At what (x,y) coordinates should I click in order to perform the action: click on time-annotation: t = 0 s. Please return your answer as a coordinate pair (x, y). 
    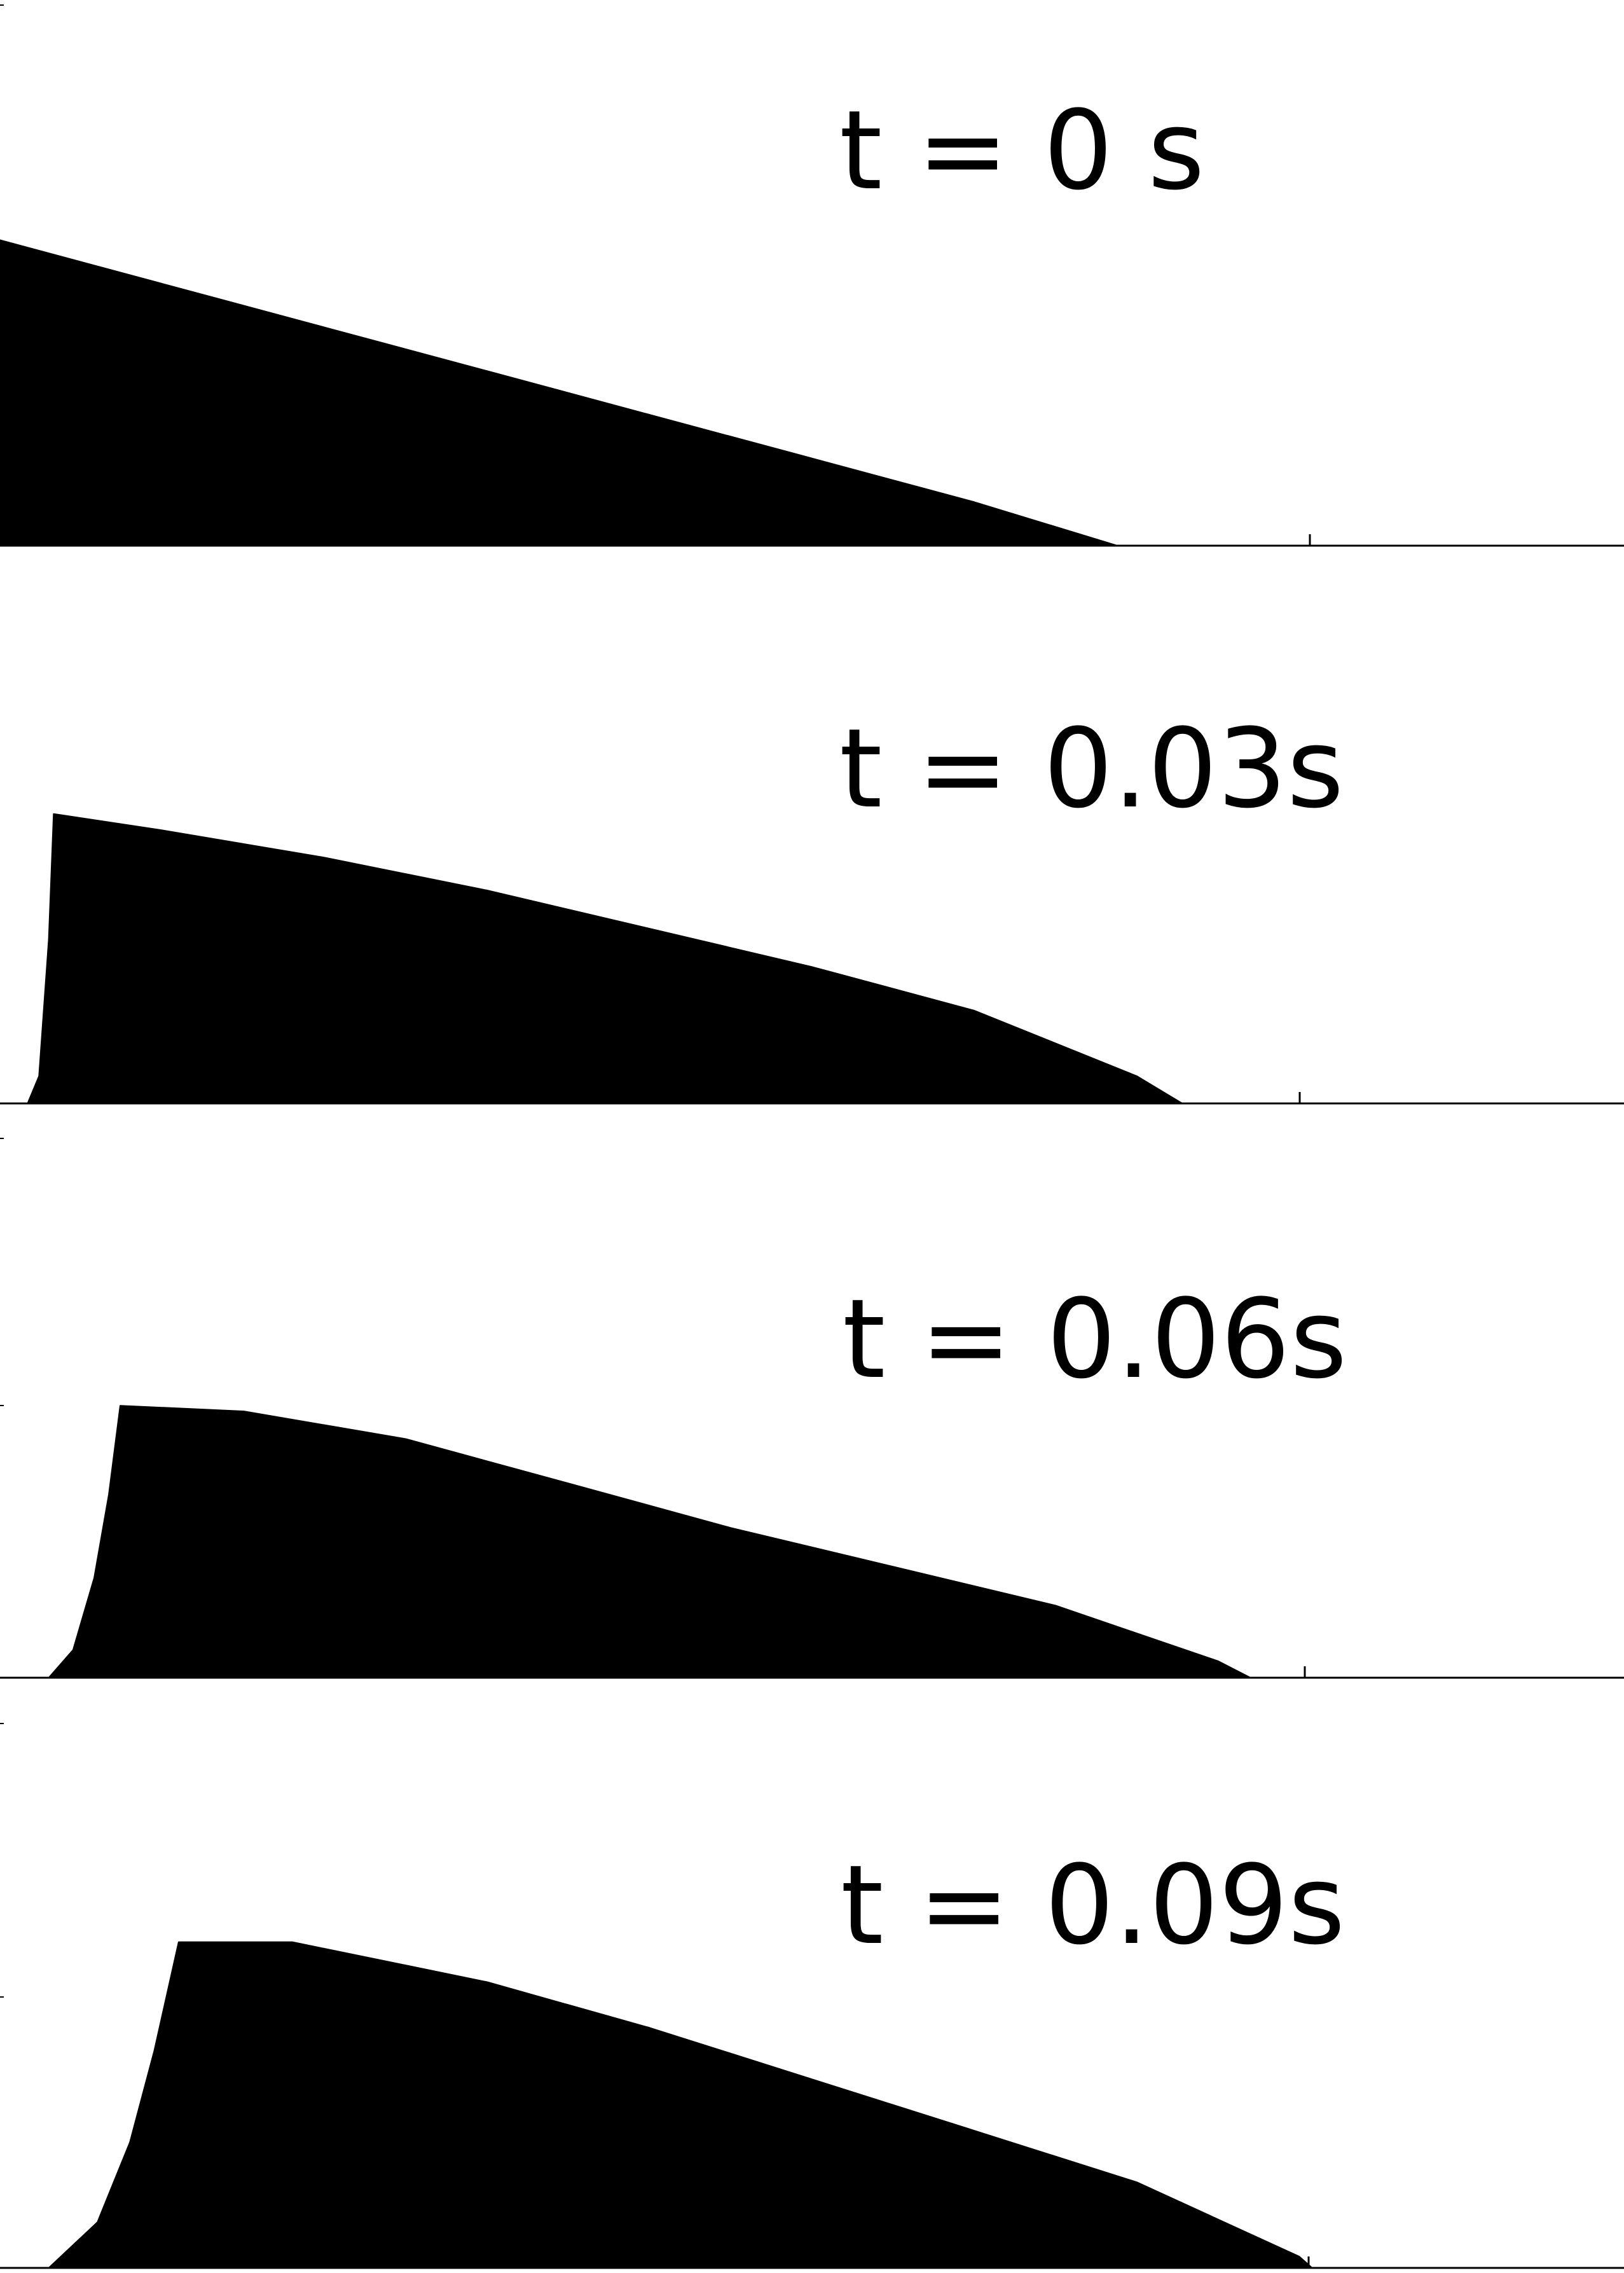
    Looking at the image, I should click on (1022, 150).